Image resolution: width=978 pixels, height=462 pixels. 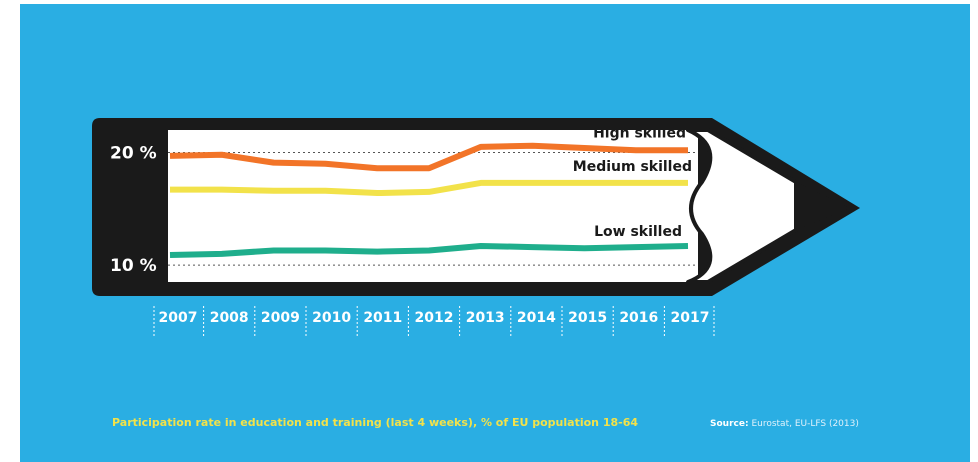 What do you see at coordinates (229, 318) in the screenshot?
I see `x-tick-label: 2008` at bounding box center [229, 318].